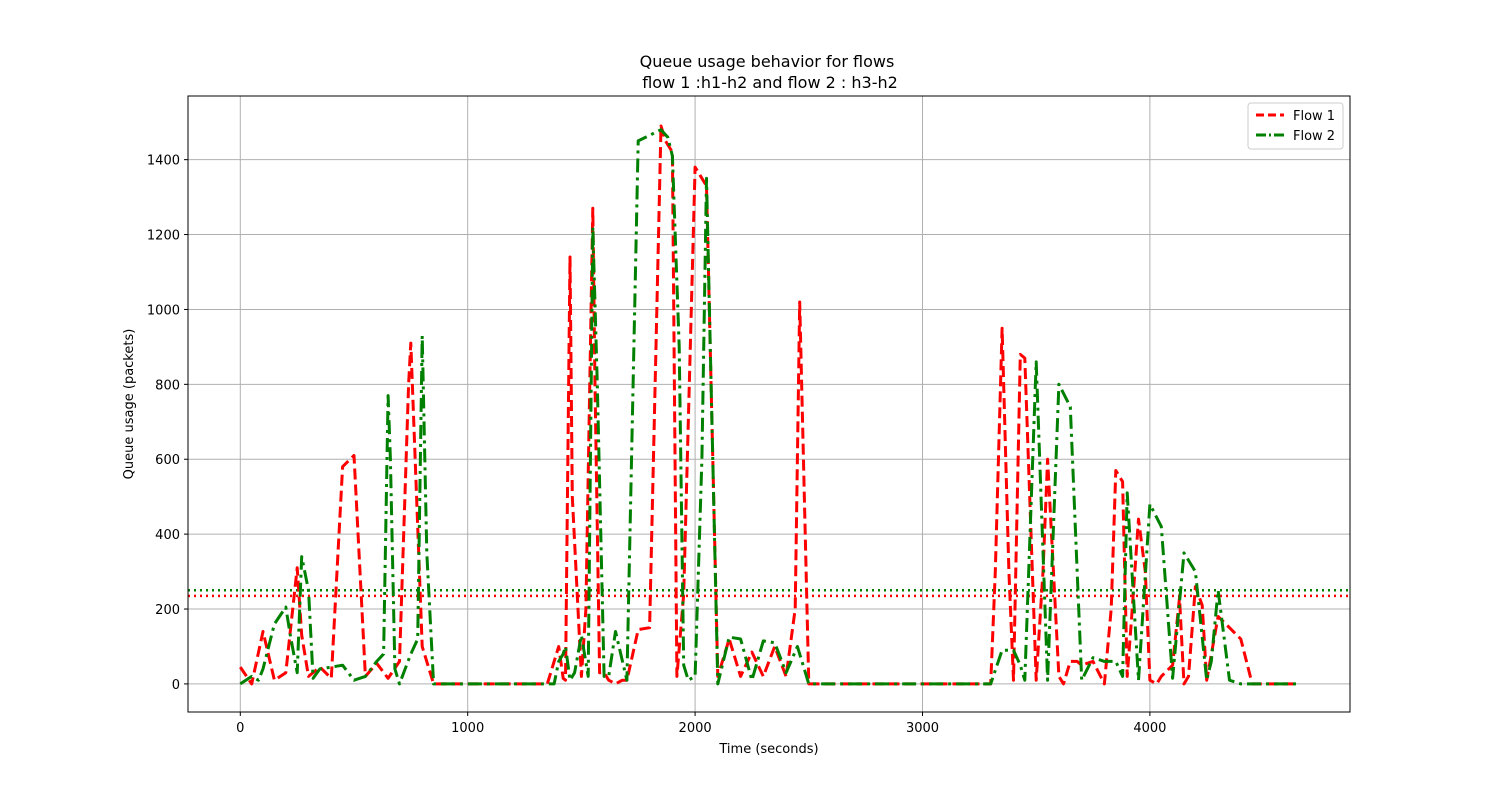  I want to click on y-tick-label: 1000, so click(163, 310).